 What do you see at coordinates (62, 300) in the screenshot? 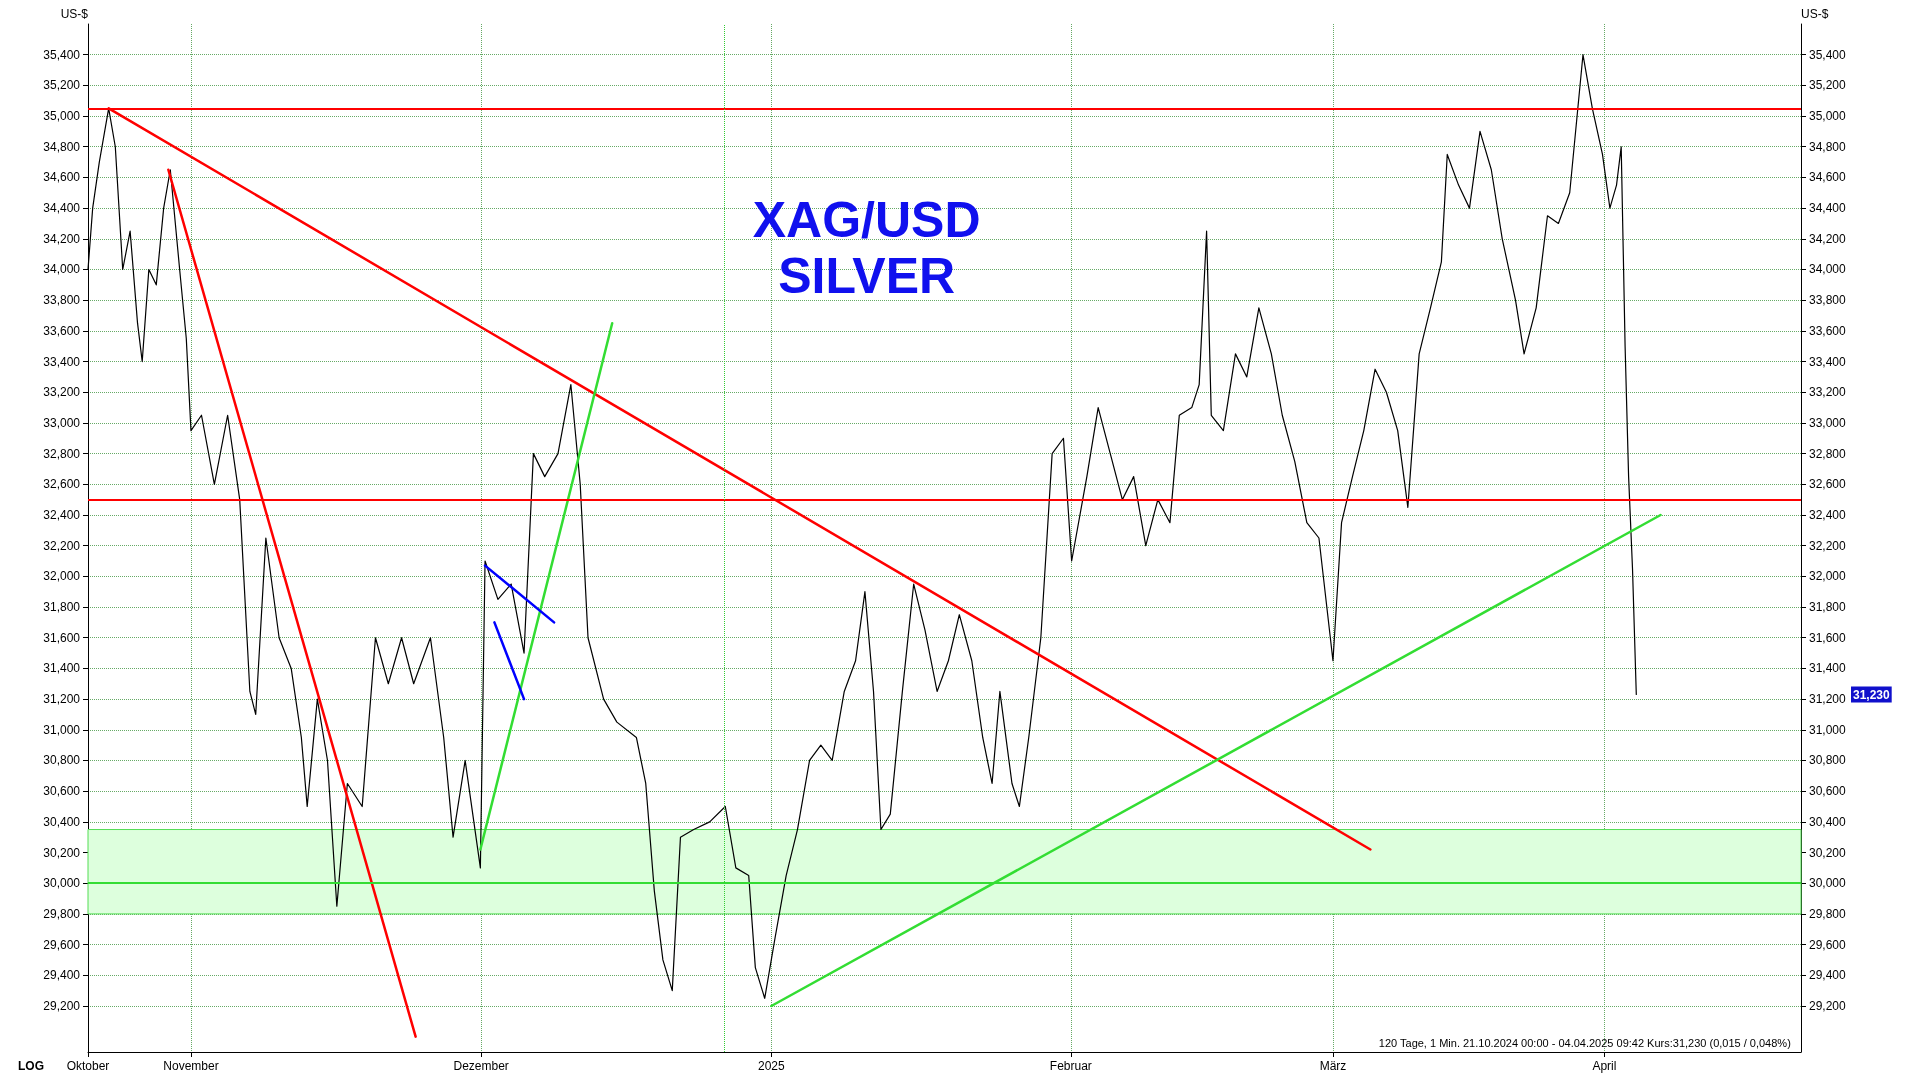
I see `y-tick-label: 33,800` at bounding box center [62, 300].